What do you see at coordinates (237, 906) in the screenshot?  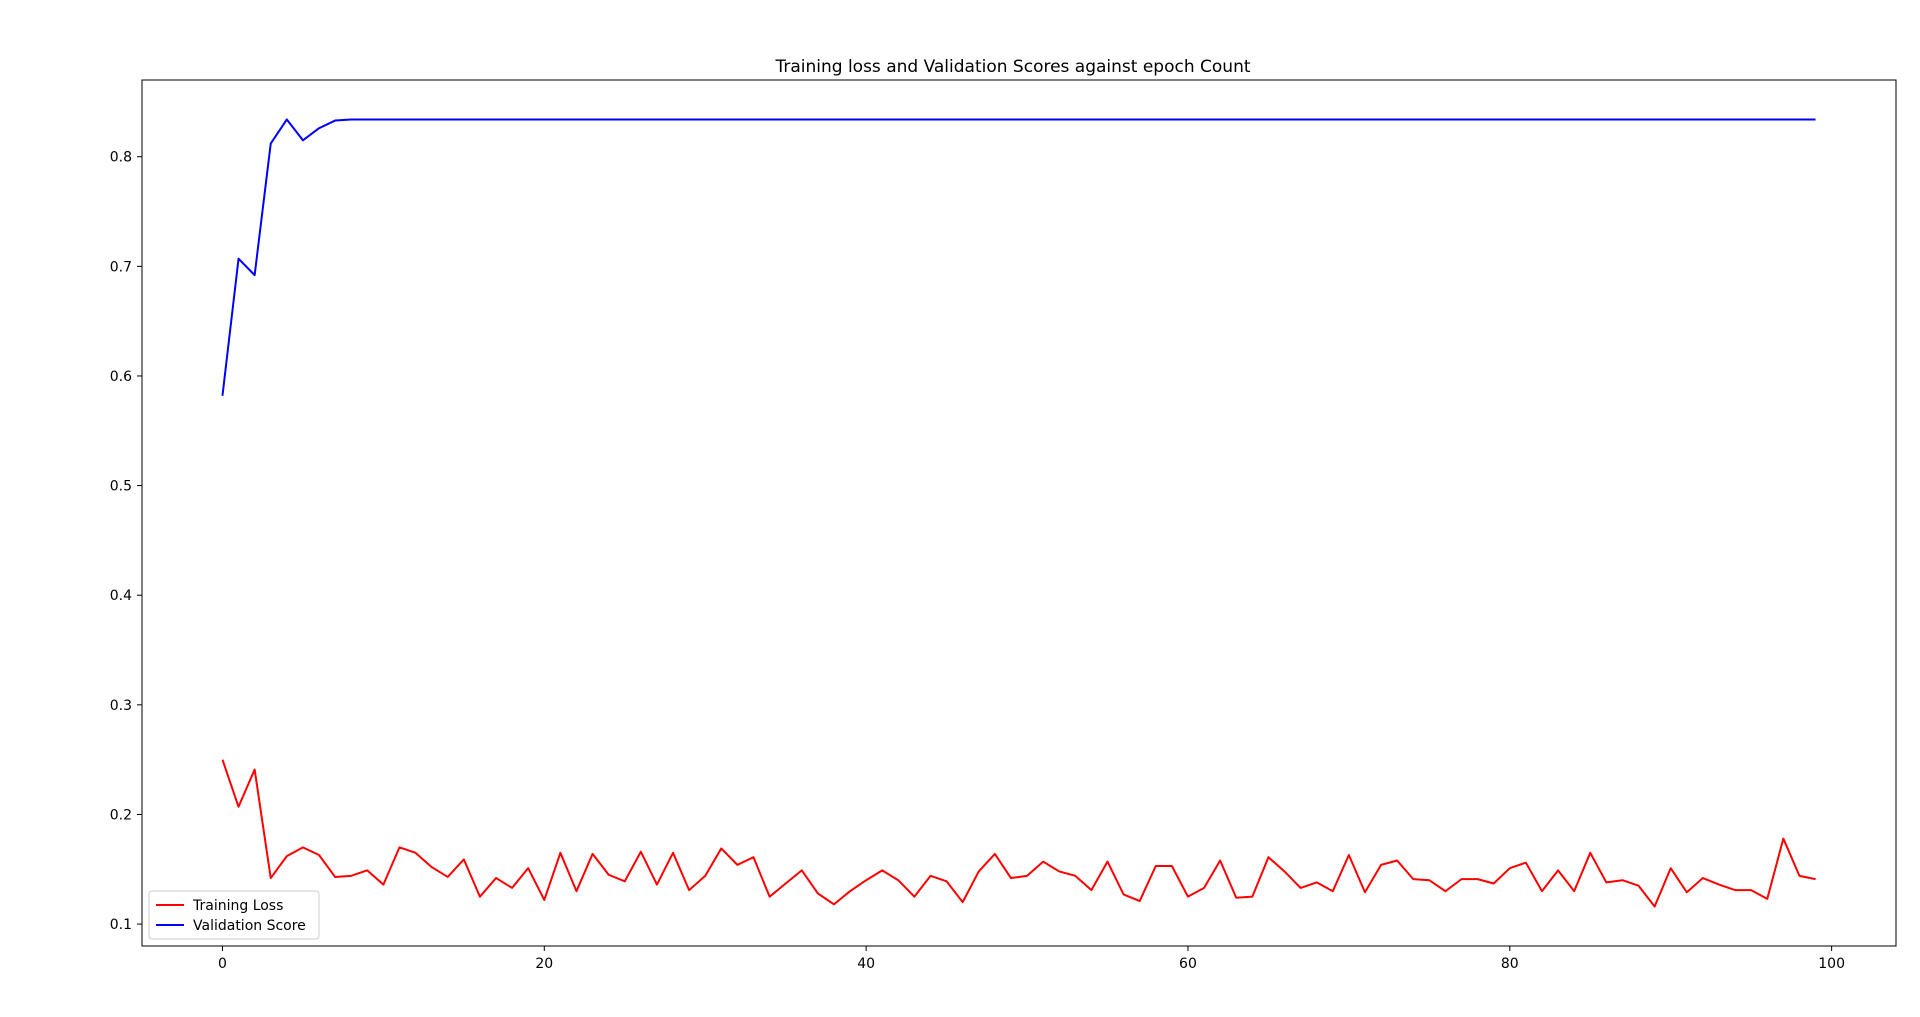 I see `legend-label: Training Loss` at bounding box center [237, 906].